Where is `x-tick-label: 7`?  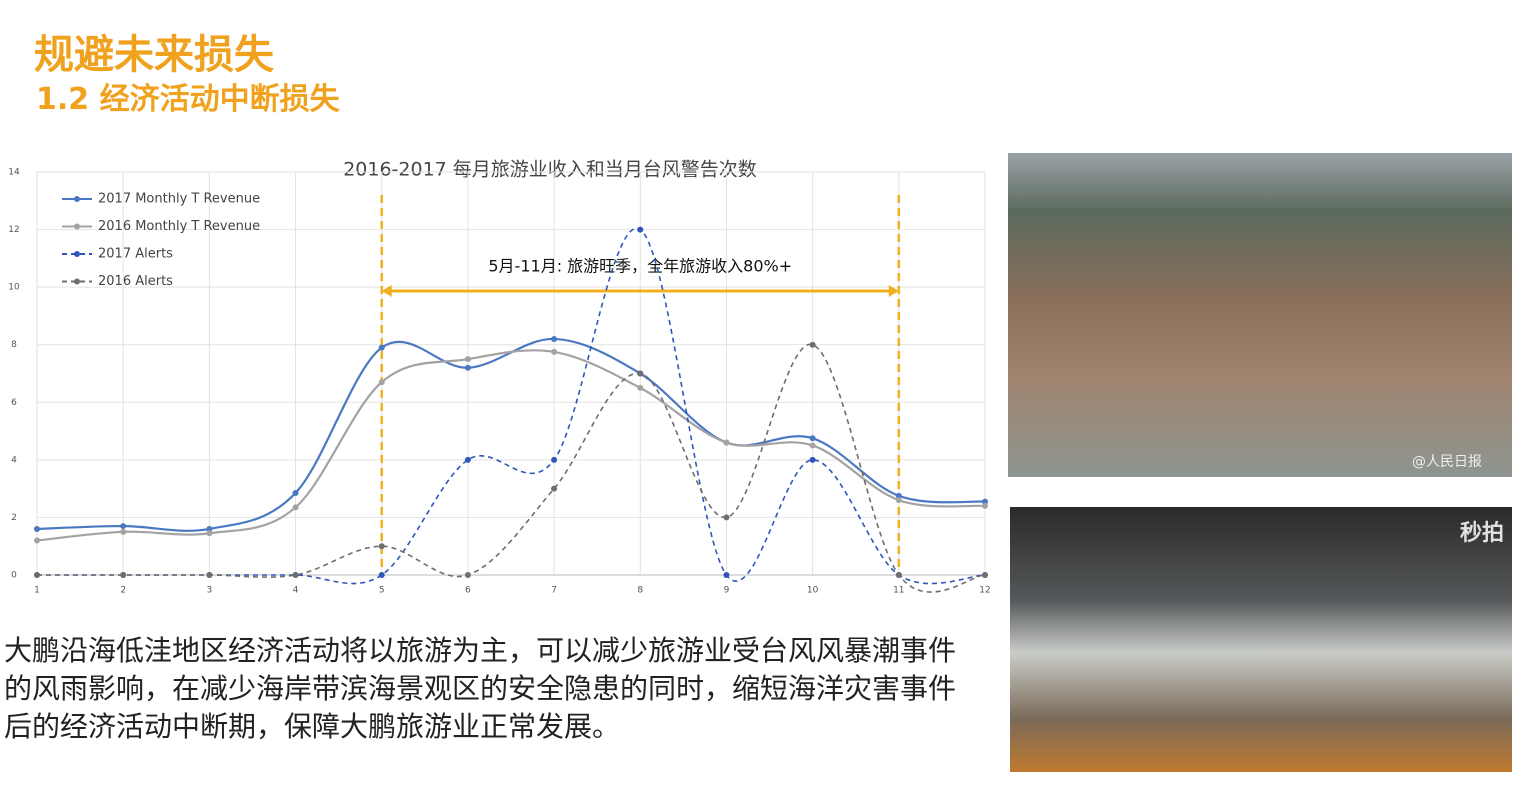 x-tick-label: 7 is located at coordinates (554, 591).